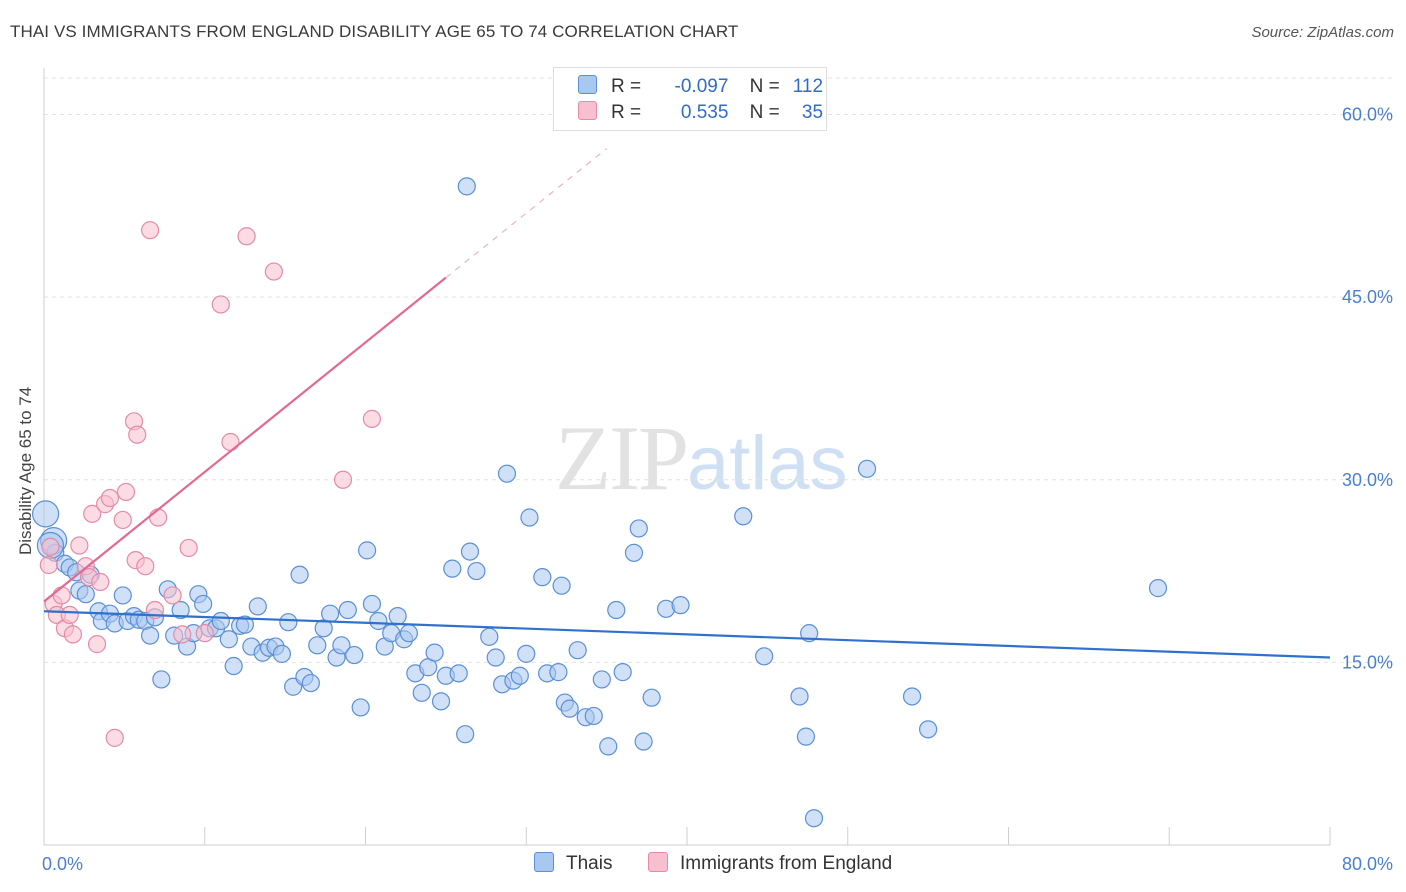  What do you see at coordinates (1367, 480) in the screenshot?
I see `y-tick-label: 30.0%` at bounding box center [1367, 480].